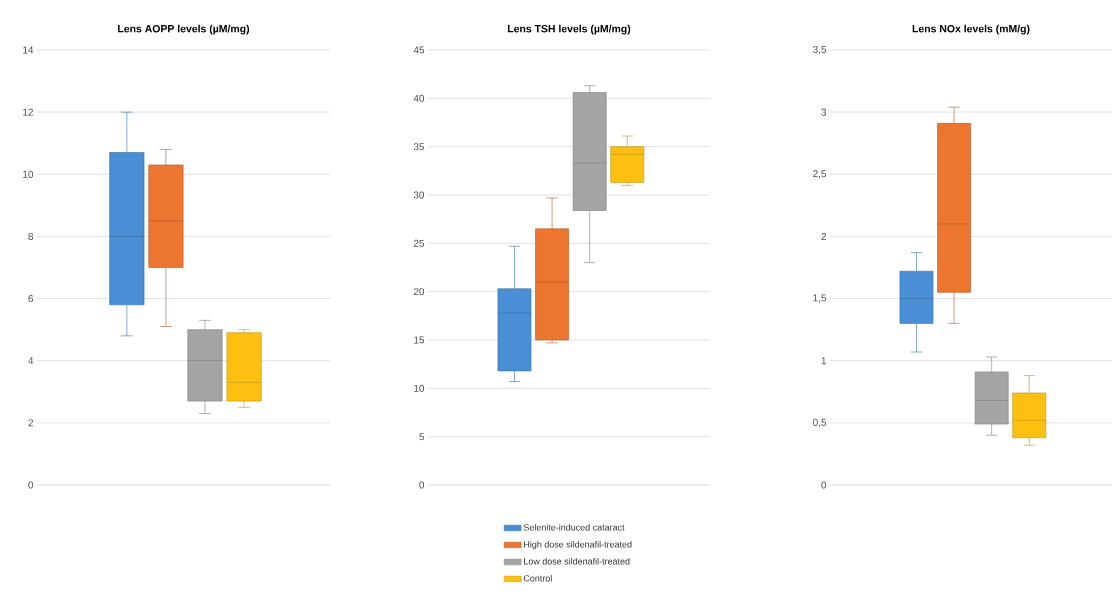  I want to click on y-tick-label: 4, so click(31, 361).